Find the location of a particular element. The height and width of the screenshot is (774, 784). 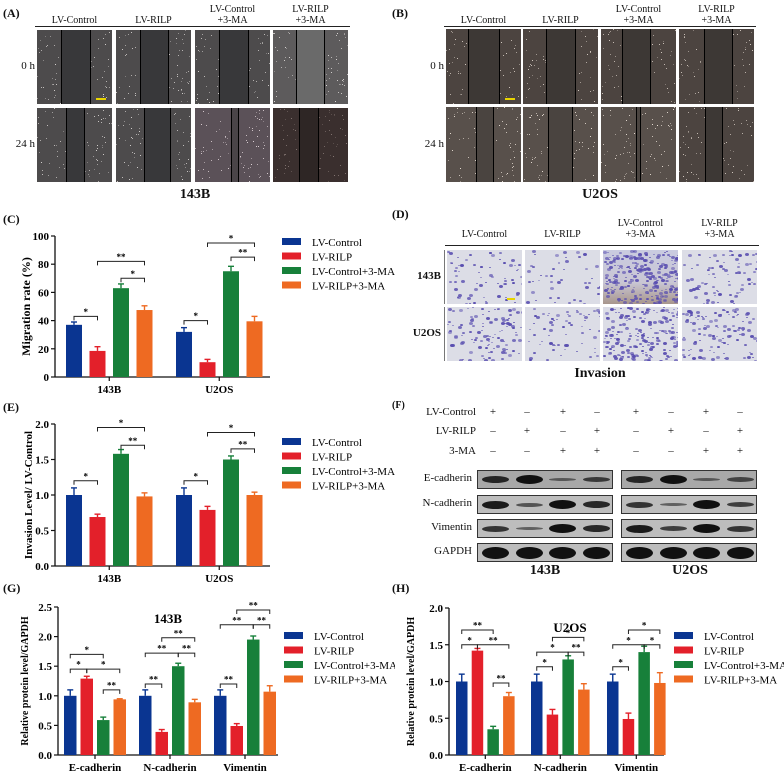

y-tick-label: 20 is located at coordinates (44, 350).